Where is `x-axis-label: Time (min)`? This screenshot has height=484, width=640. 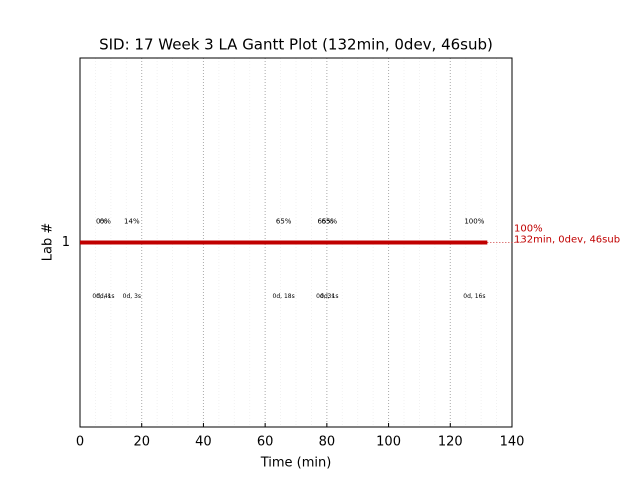 x-axis-label: Time (min) is located at coordinates (296, 463).